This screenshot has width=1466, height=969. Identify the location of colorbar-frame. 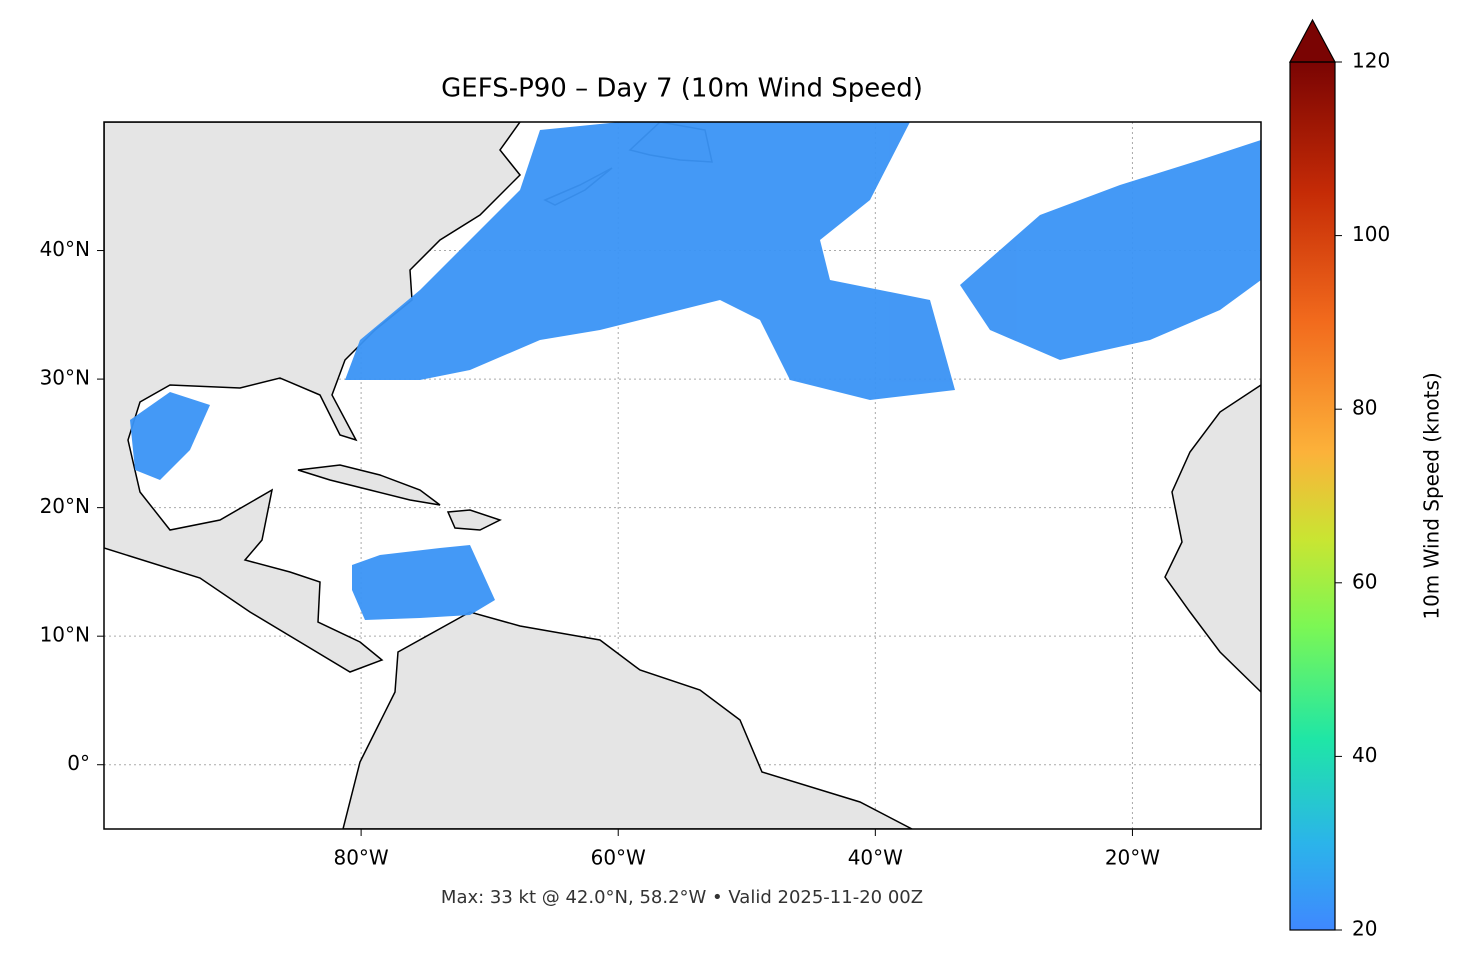
(1312, 496).